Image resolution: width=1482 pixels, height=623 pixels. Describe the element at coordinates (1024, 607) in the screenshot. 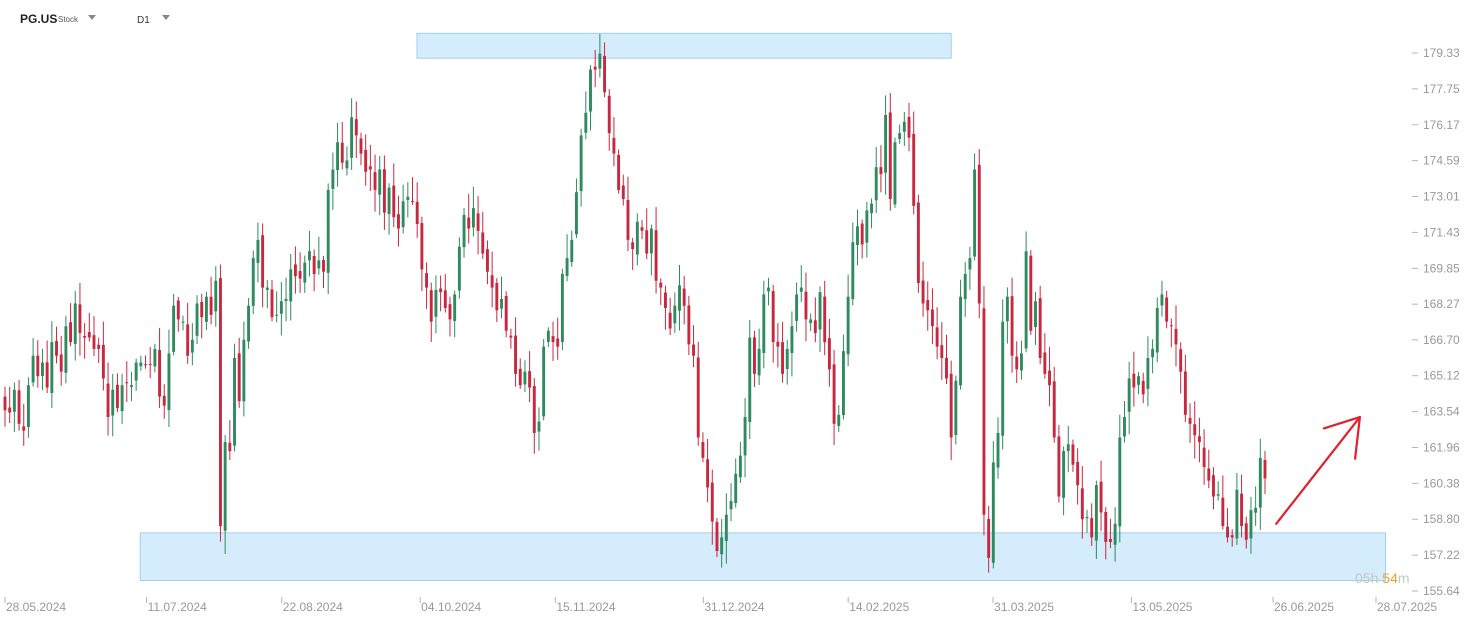

I see `x-tick-label: 31.03.2025` at that location.